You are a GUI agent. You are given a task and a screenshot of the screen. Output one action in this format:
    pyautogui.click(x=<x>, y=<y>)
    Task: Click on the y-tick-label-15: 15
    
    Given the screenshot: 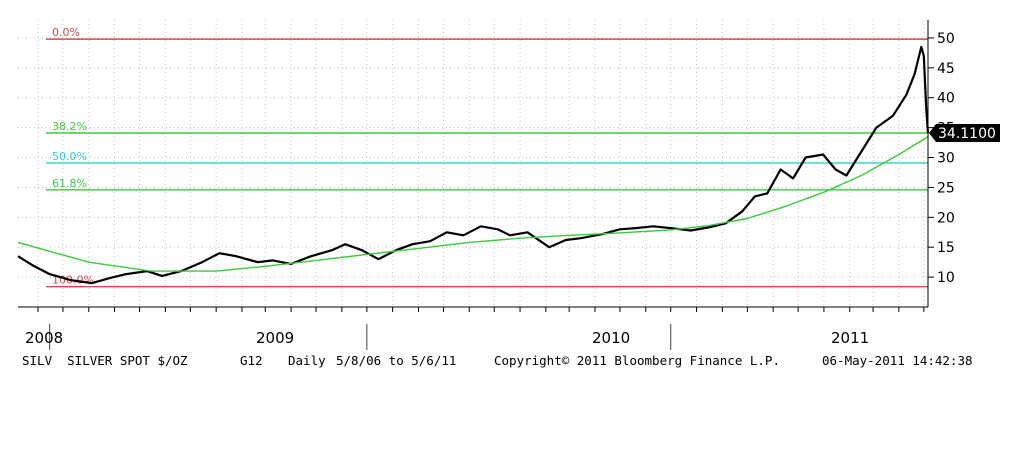 What is the action you would take?
    pyautogui.click(x=946, y=248)
    